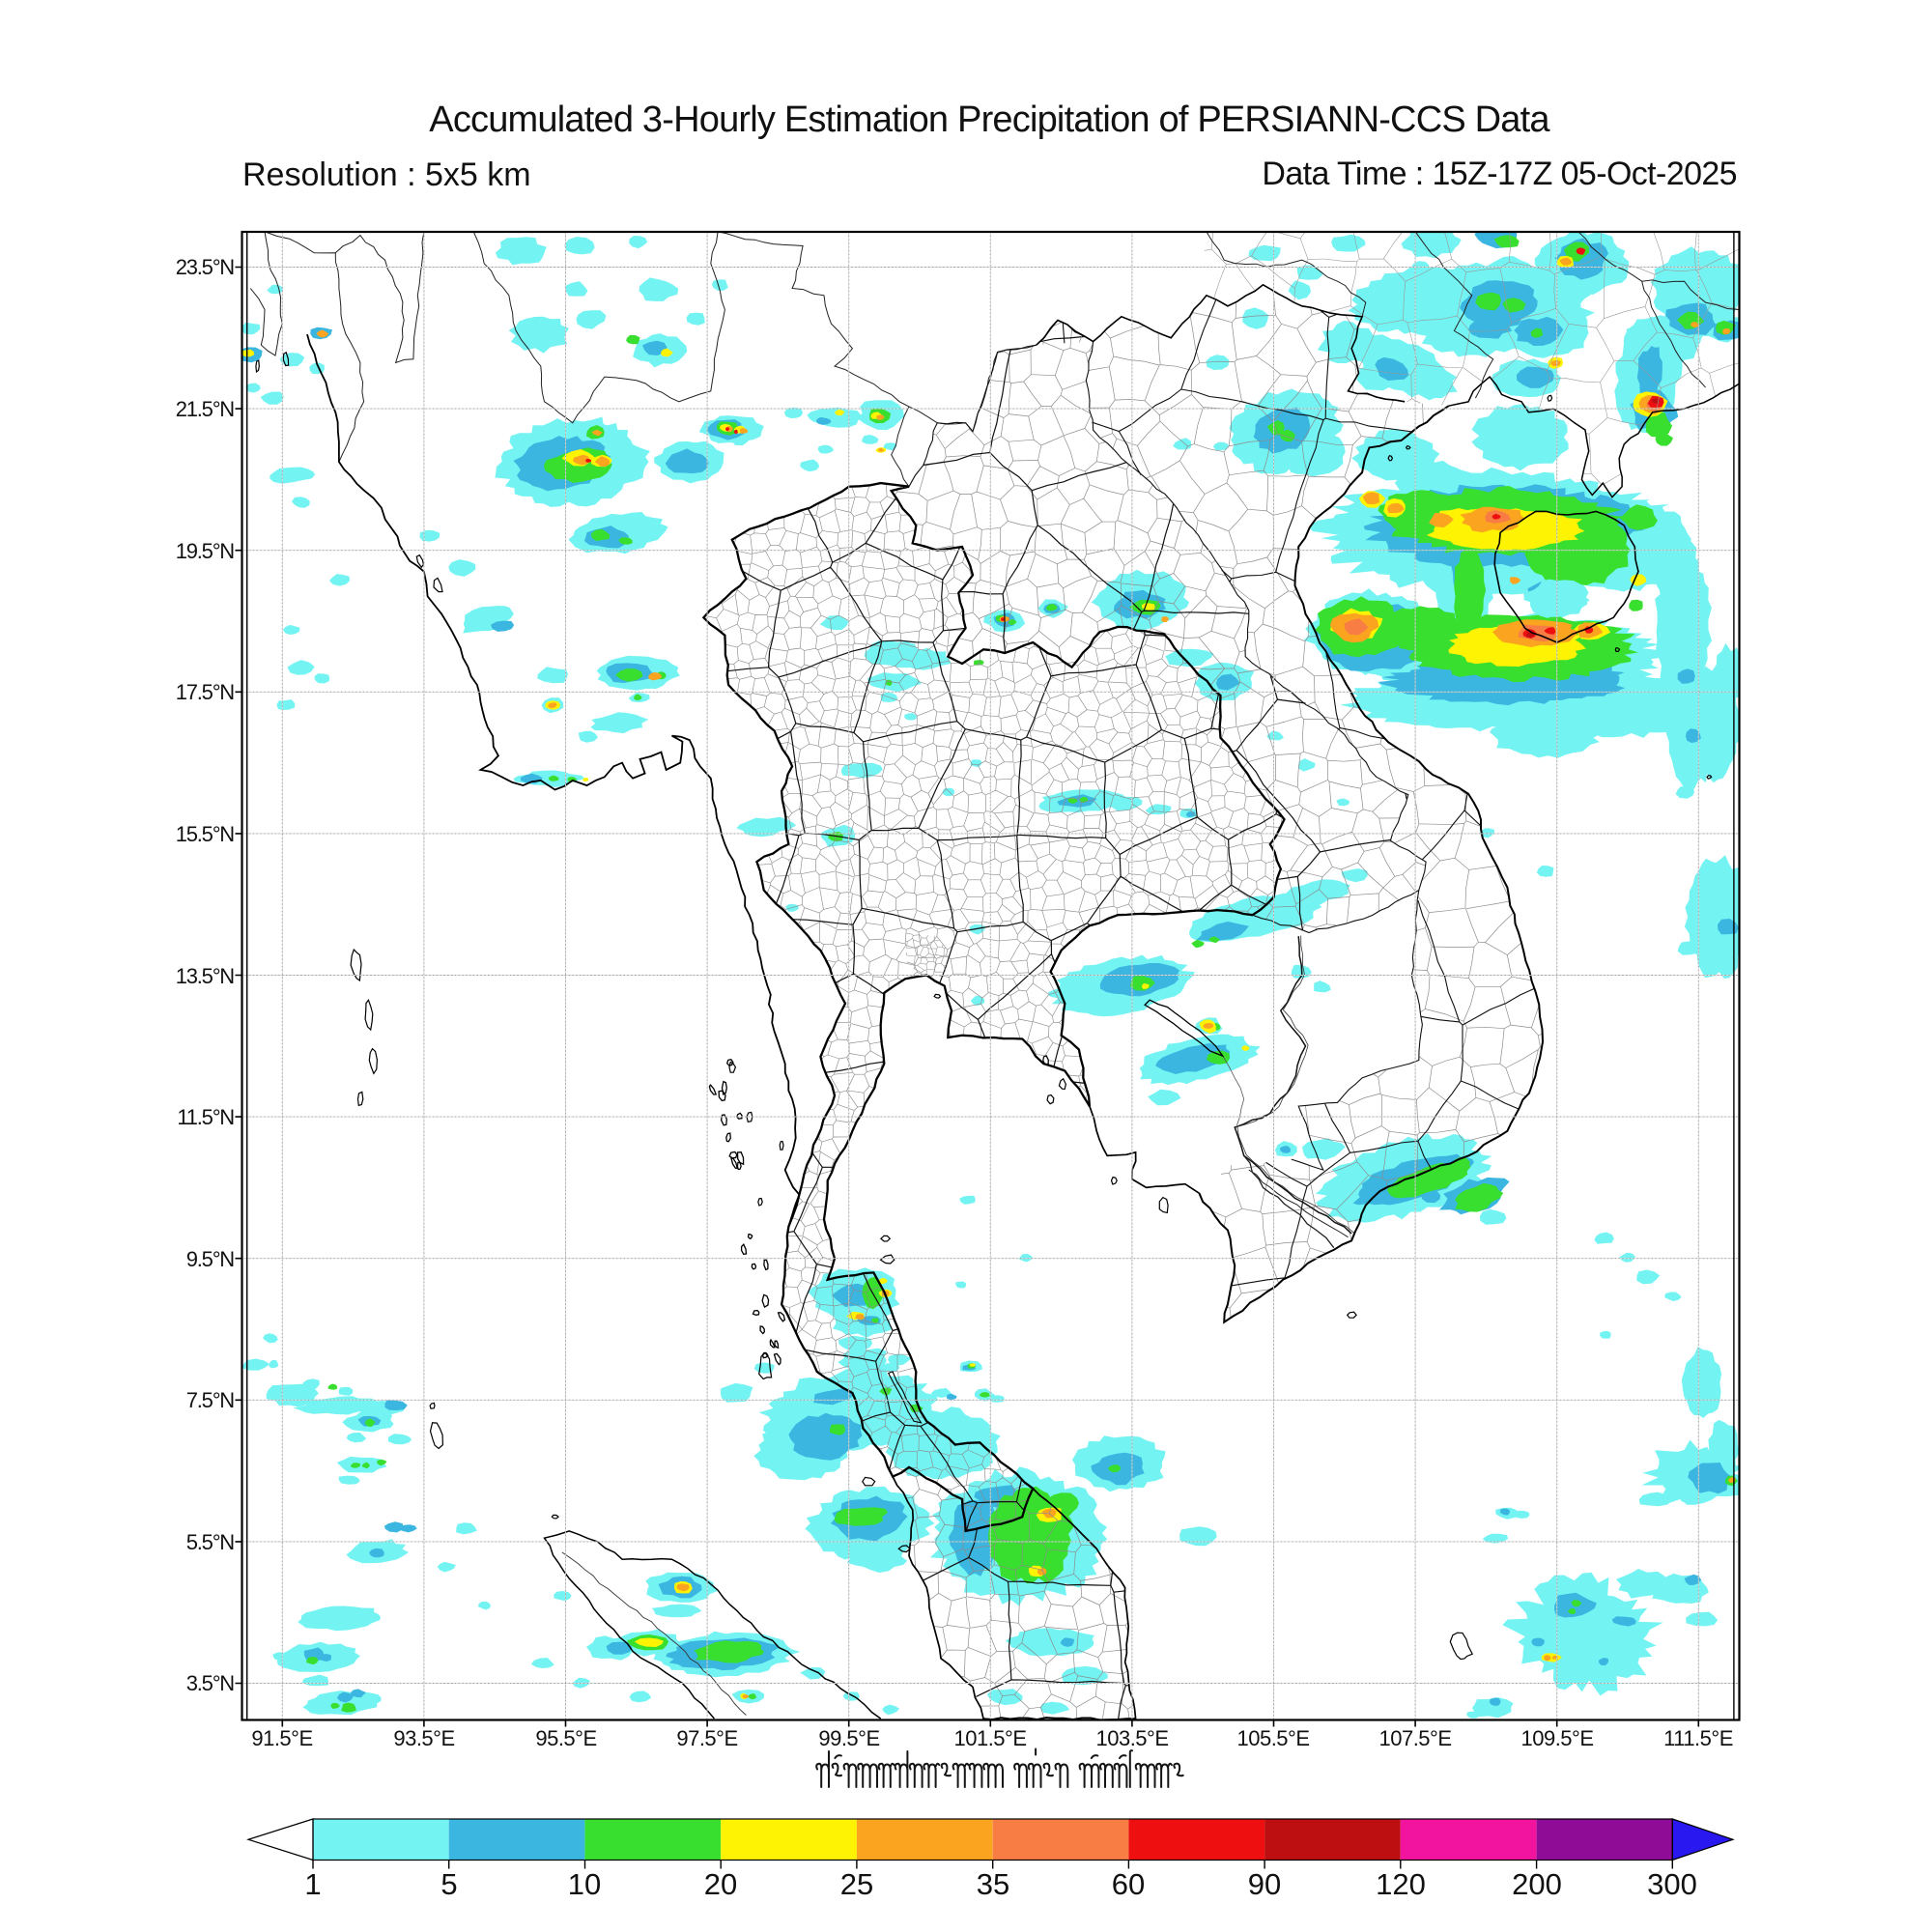 This screenshot has width=1932, height=1932. What do you see at coordinates (205, 267) in the screenshot?
I see `svg-text: 23.5°N` at bounding box center [205, 267].